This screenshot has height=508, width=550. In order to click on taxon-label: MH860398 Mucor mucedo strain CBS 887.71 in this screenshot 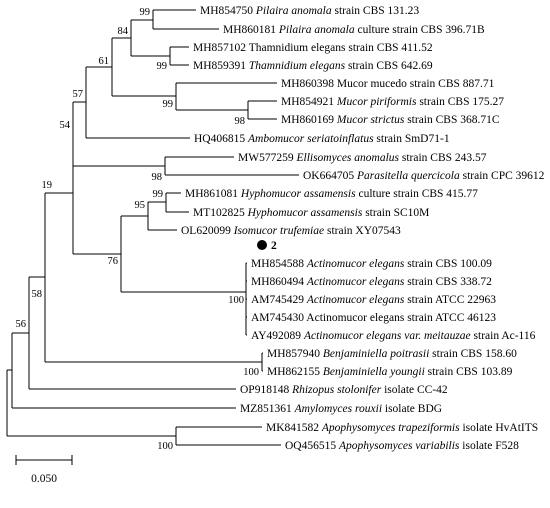, I will do `click(388, 84)`.